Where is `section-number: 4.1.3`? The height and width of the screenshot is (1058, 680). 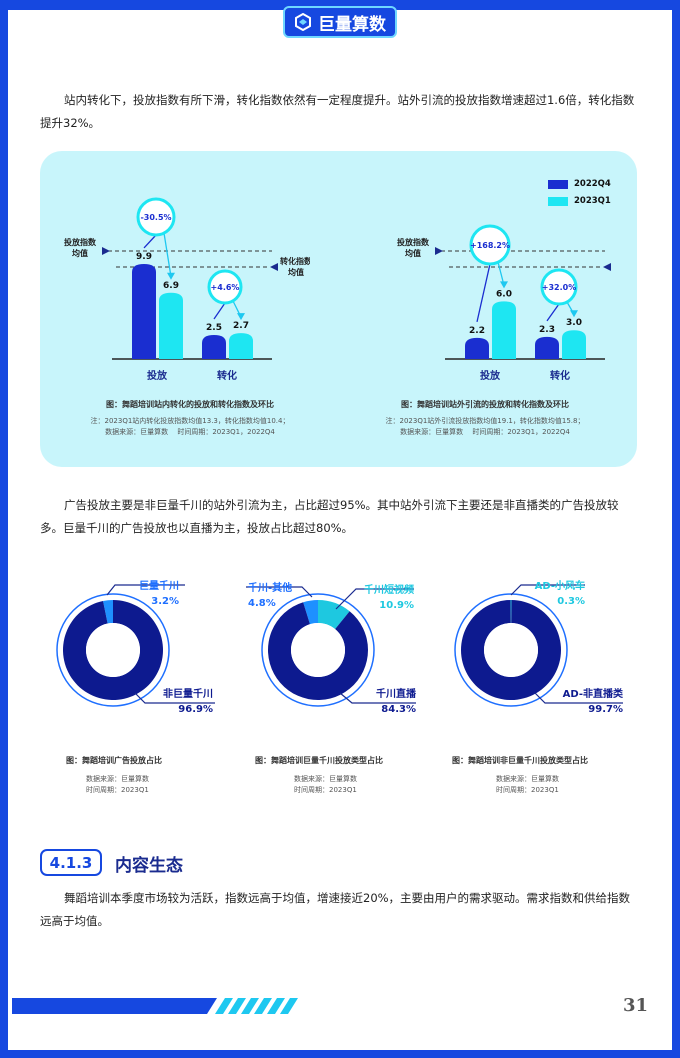 section-number: 4.1.3 is located at coordinates (71, 862).